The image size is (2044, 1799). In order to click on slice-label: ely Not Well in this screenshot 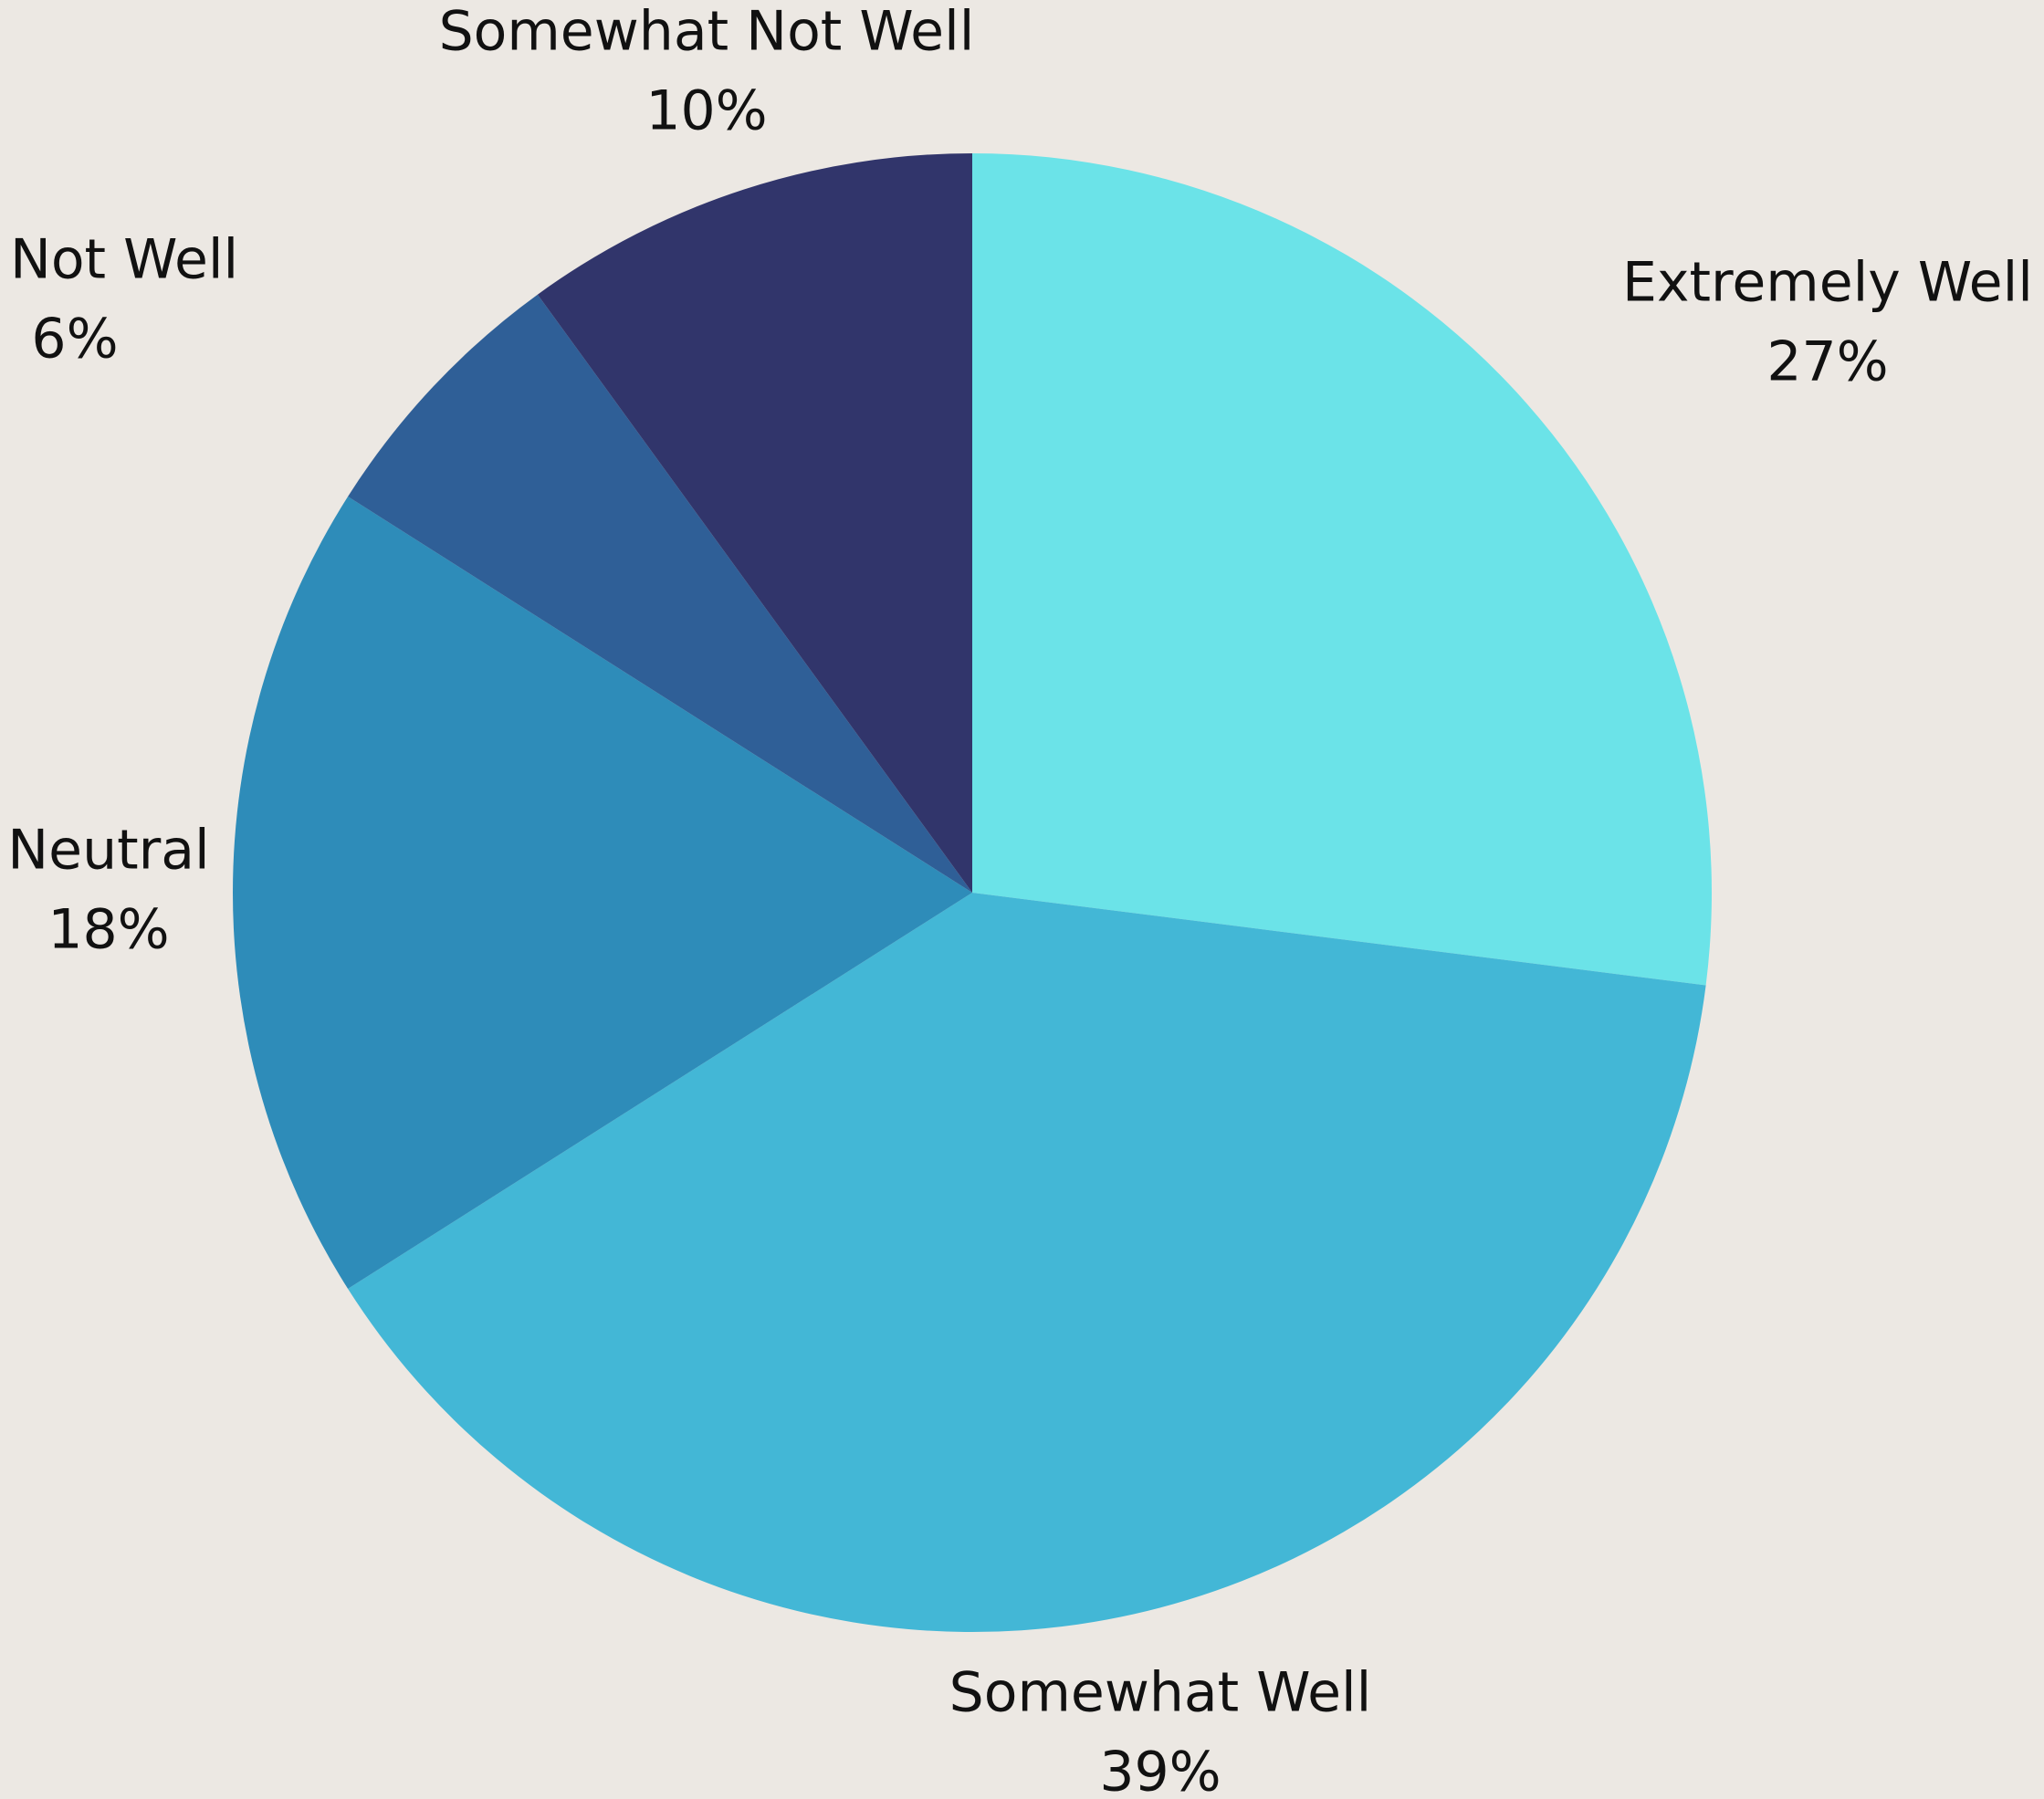, I will do `click(119, 260)`.